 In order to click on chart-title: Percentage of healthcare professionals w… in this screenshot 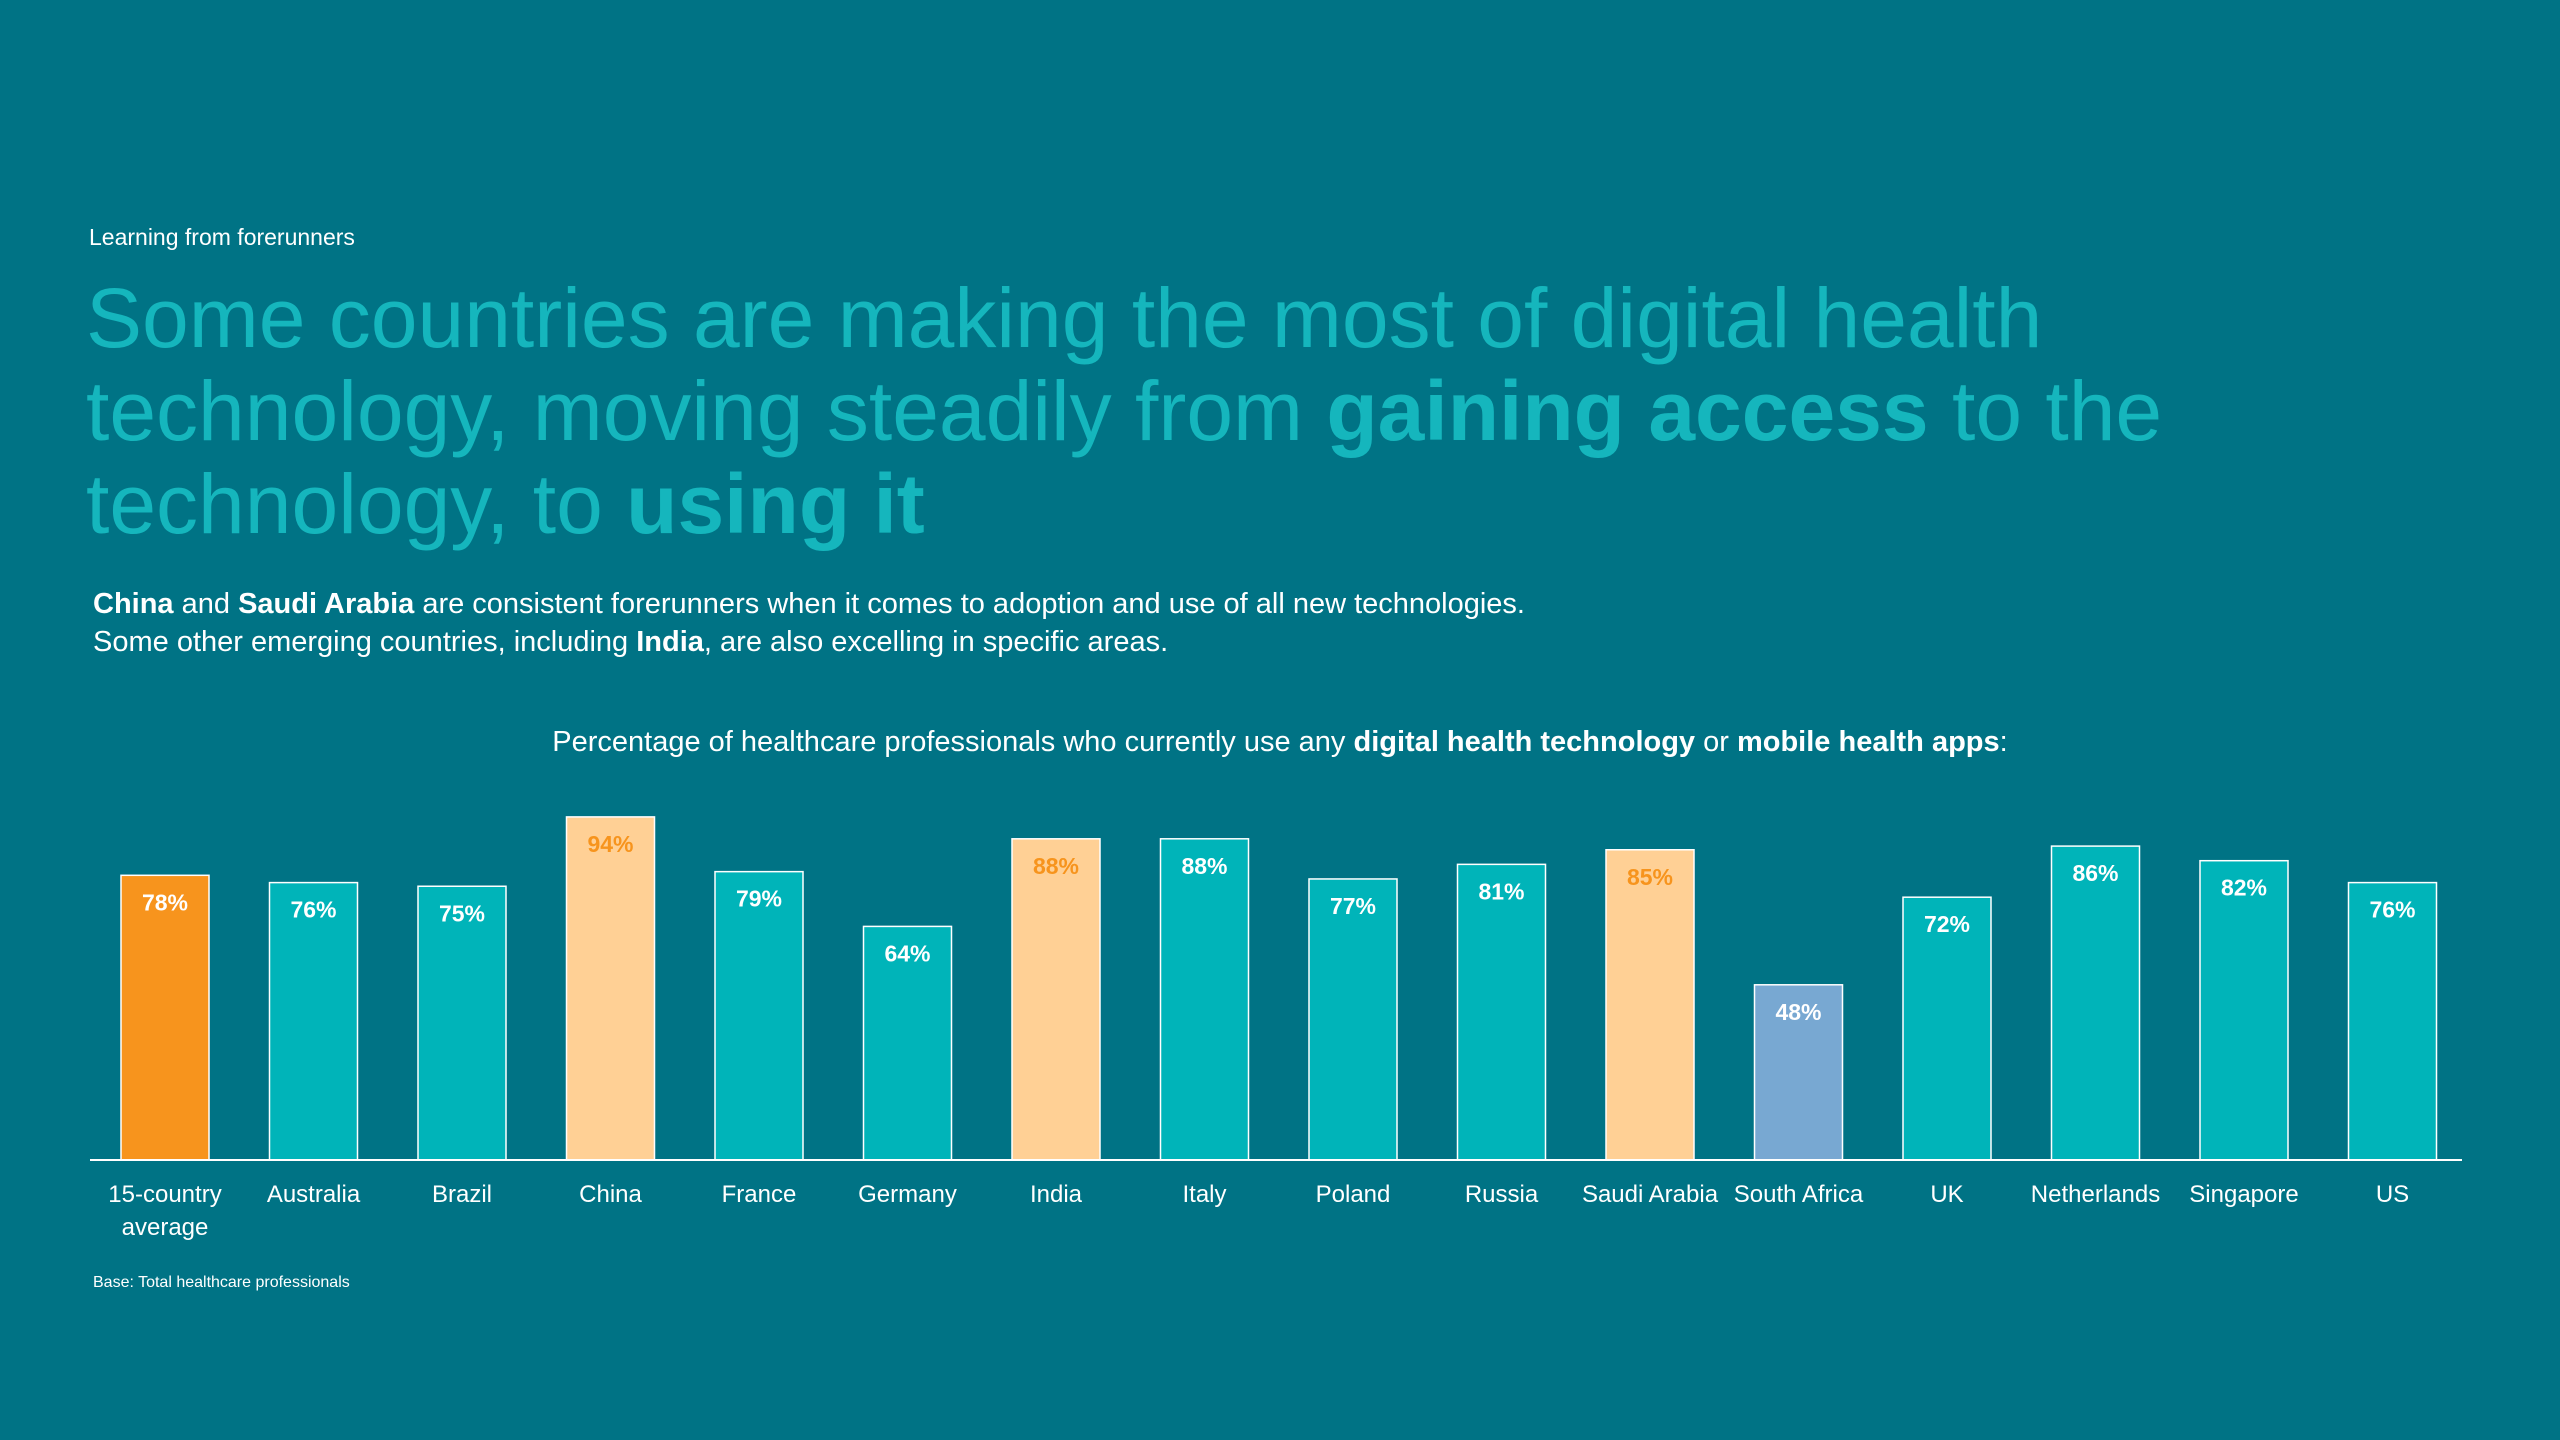, I will do `click(1280, 742)`.